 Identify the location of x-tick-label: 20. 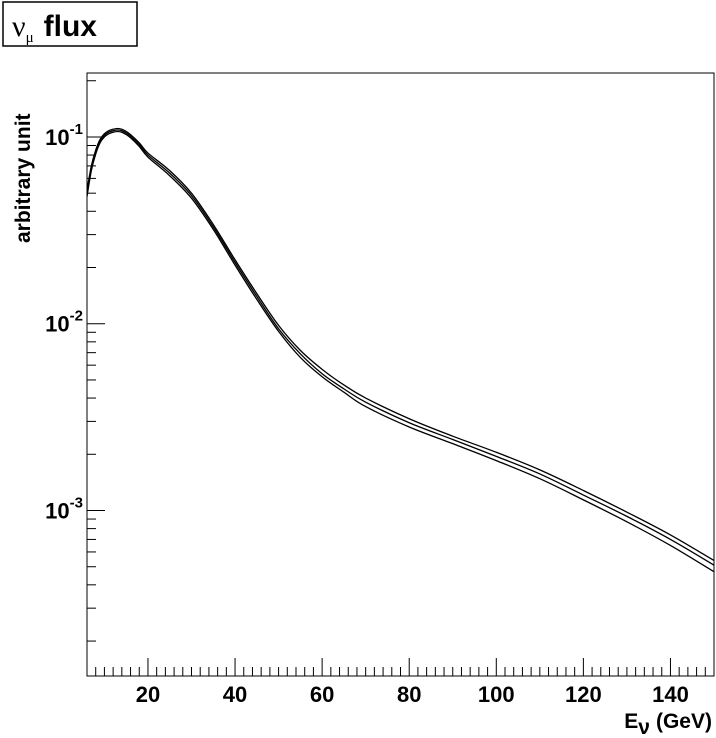
(148, 694).